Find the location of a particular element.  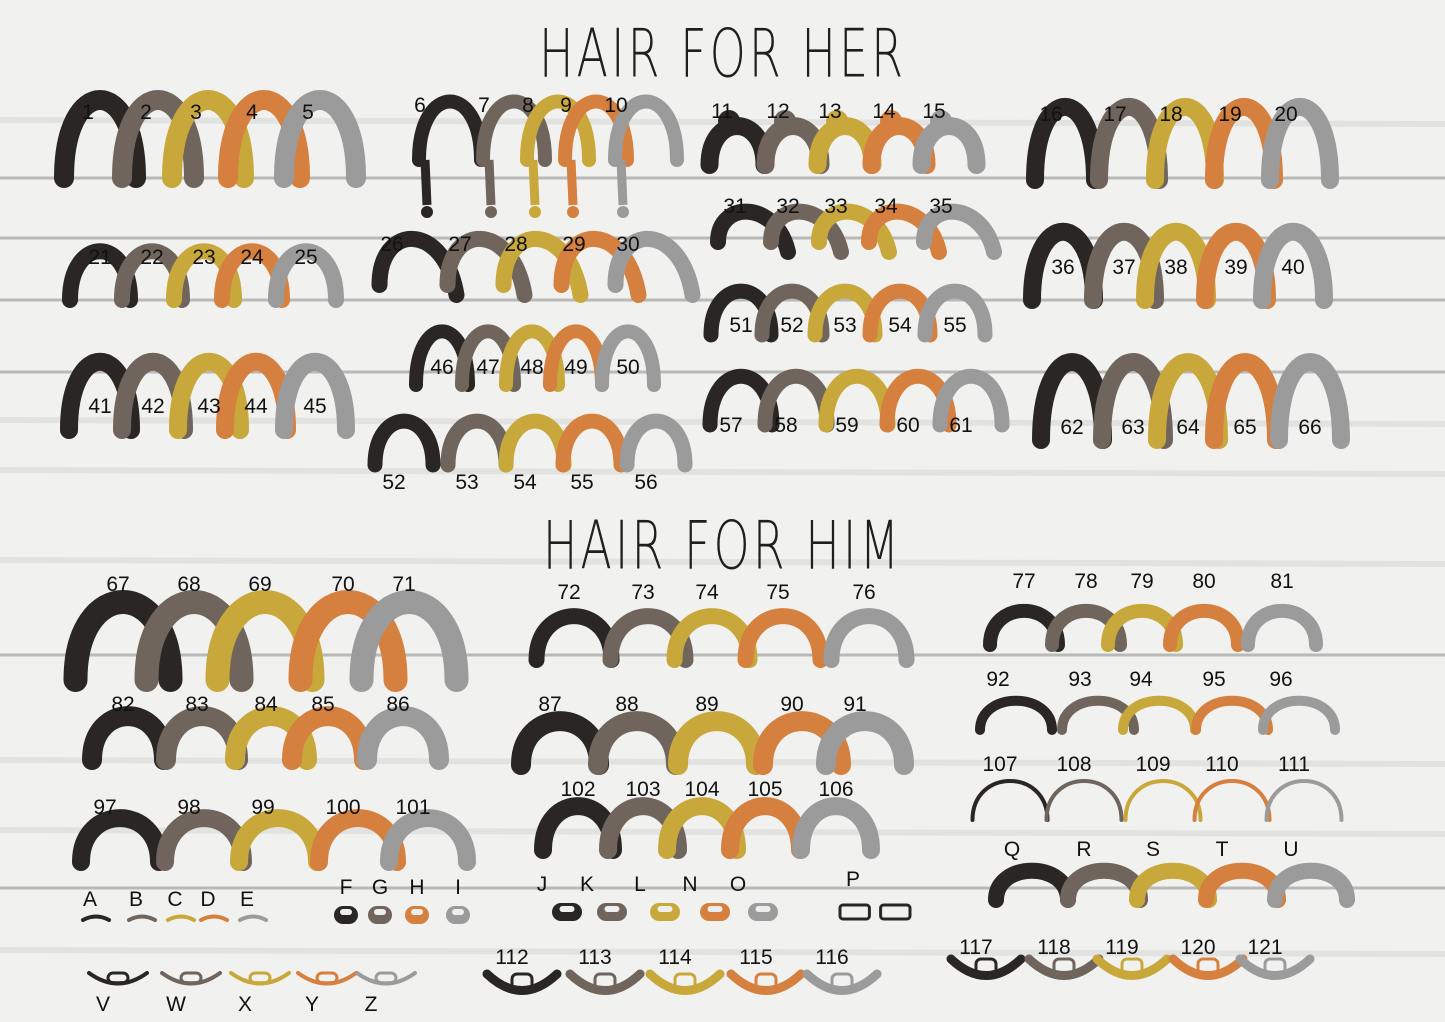

style-number-label: T is located at coordinates (1222, 849).